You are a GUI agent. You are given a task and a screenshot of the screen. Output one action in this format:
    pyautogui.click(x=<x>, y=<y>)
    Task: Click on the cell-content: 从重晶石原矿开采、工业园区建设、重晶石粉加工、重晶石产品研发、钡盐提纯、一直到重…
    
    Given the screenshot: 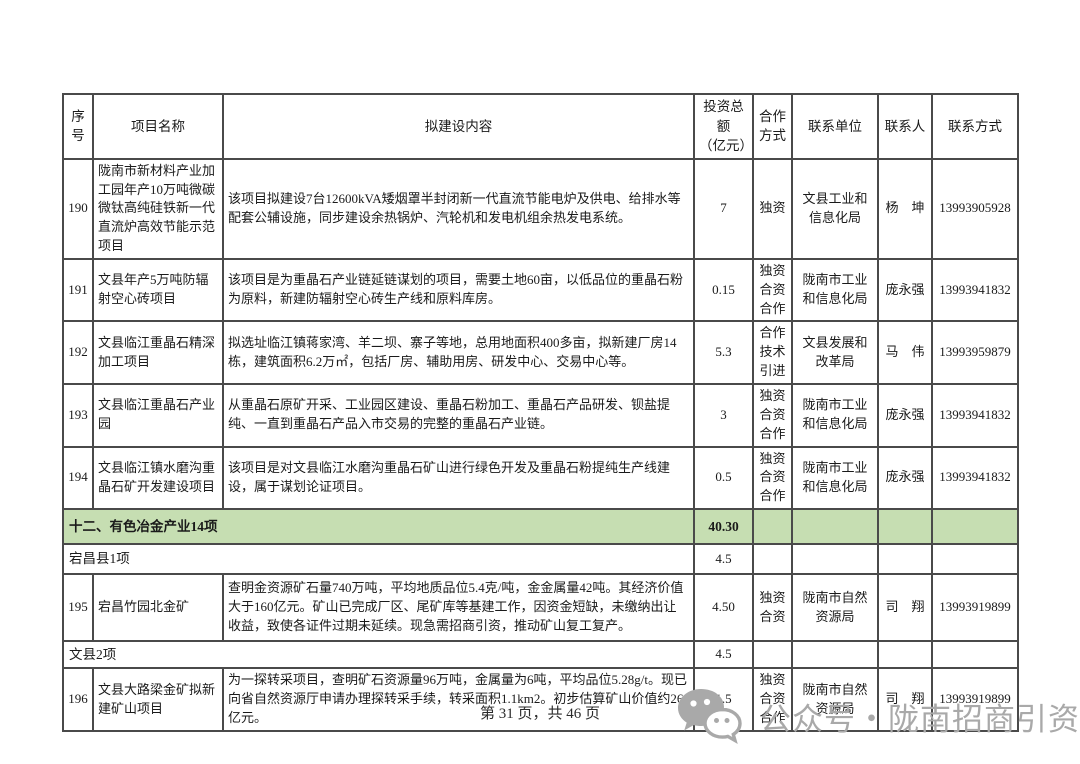 What is the action you would take?
    pyautogui.click(x=458, y=415)
    